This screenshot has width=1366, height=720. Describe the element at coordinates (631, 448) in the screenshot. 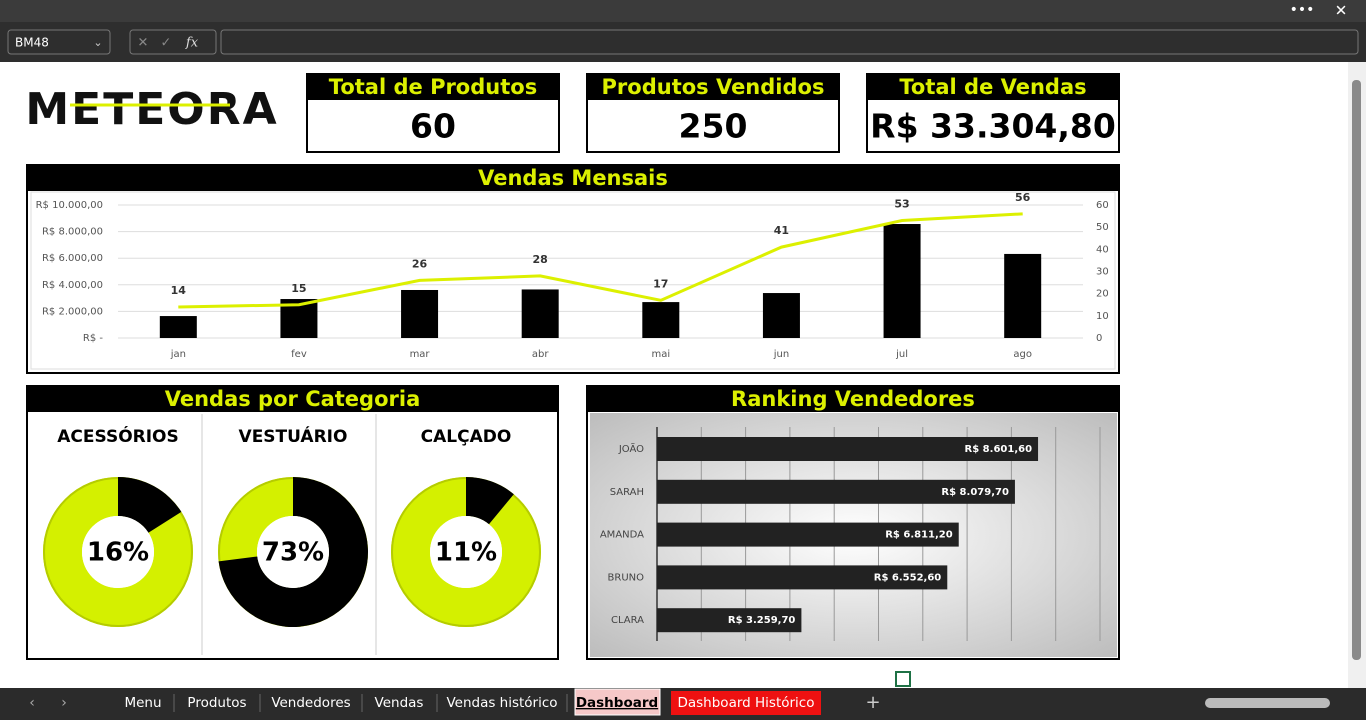

I see `category-label: JOÃO` at that location.